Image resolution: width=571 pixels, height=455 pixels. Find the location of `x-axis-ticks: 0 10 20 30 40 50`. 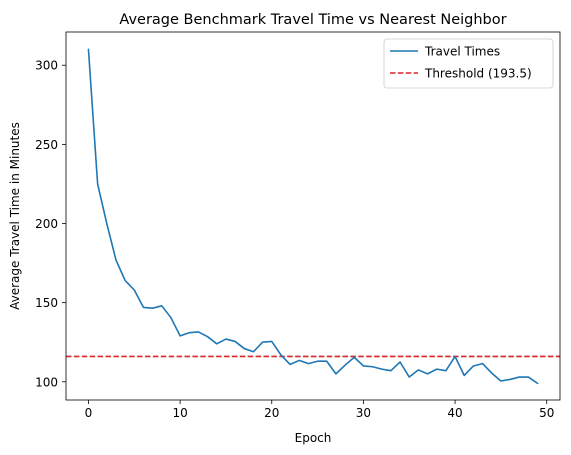

x-axis-ticks: 0 10 20 30 40 50 is located at coordinates (319, 410).